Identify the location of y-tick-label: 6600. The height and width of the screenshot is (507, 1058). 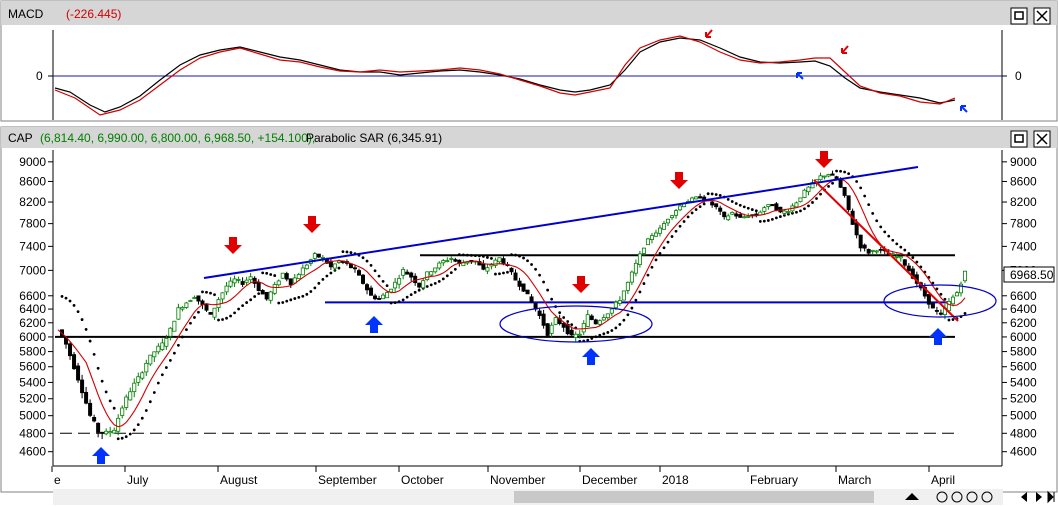
(32, 296).